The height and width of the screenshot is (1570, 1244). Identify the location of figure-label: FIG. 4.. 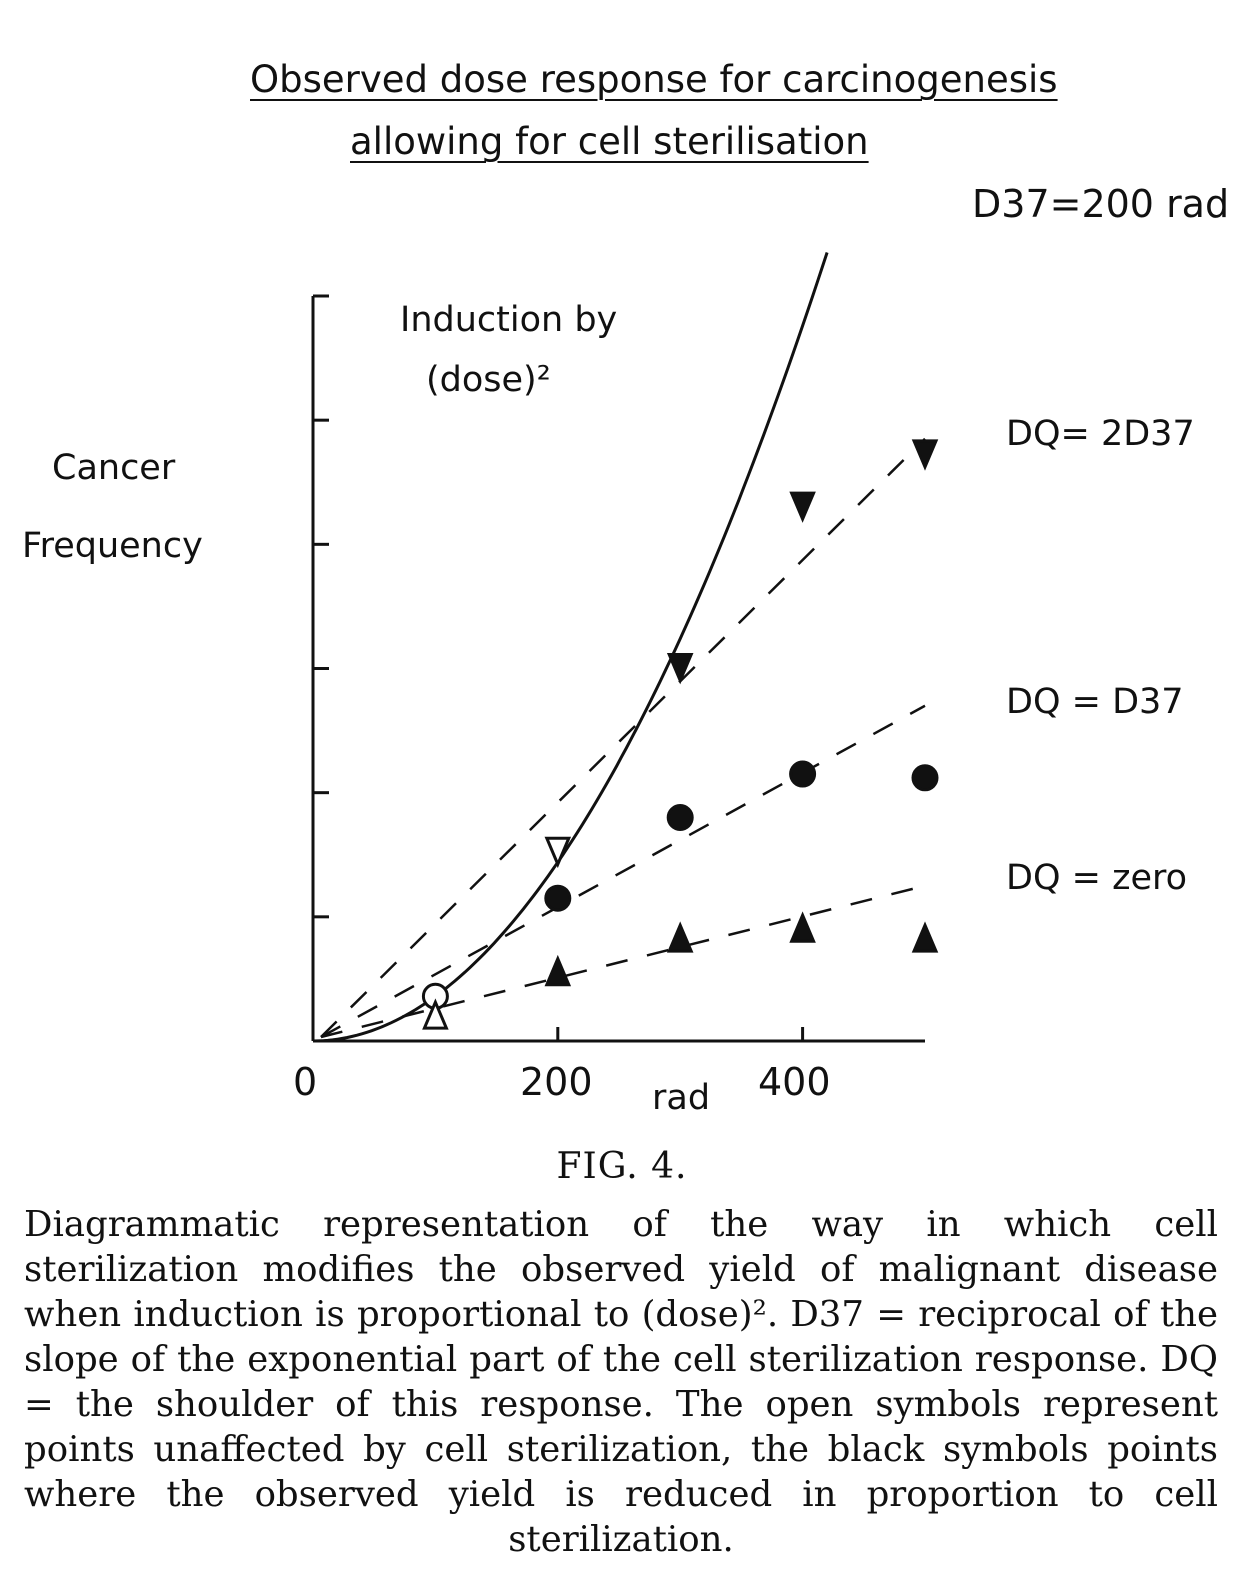
(622, 1166).